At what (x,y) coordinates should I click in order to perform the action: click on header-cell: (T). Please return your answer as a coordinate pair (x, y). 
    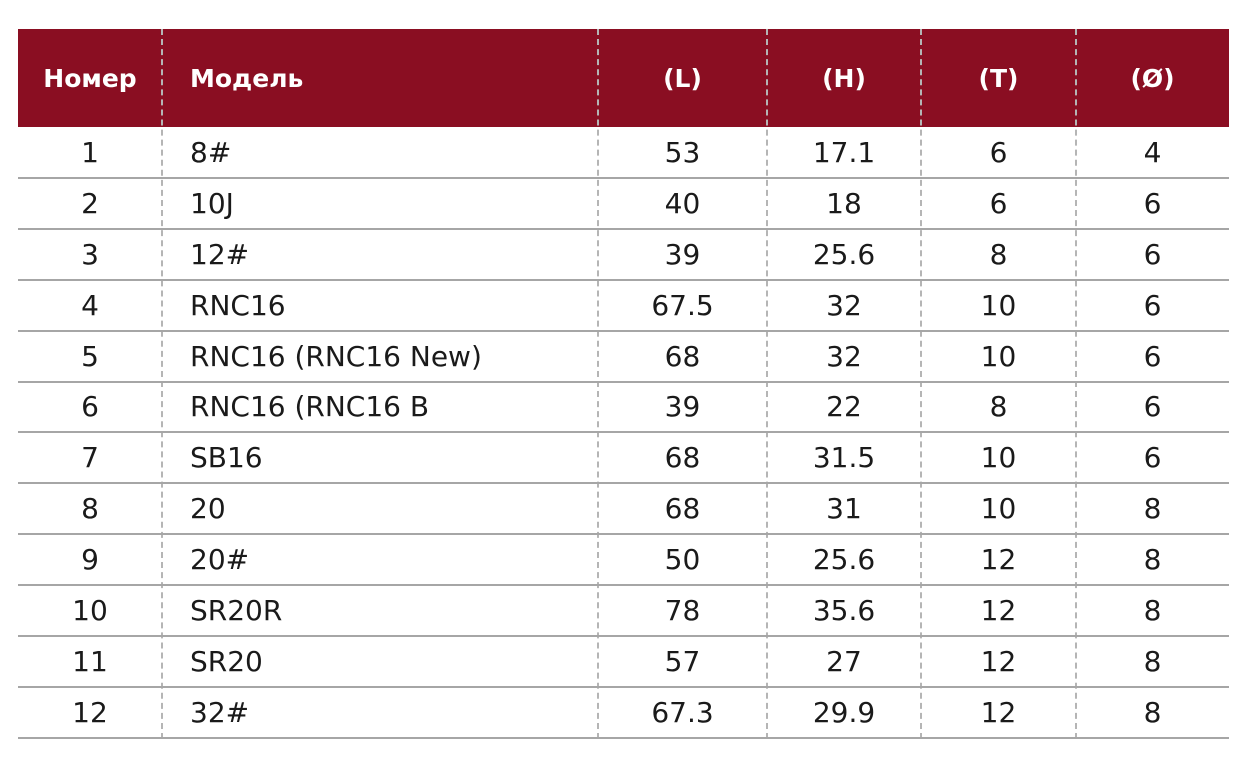
    Looking at the image, I should click on (998, 78).